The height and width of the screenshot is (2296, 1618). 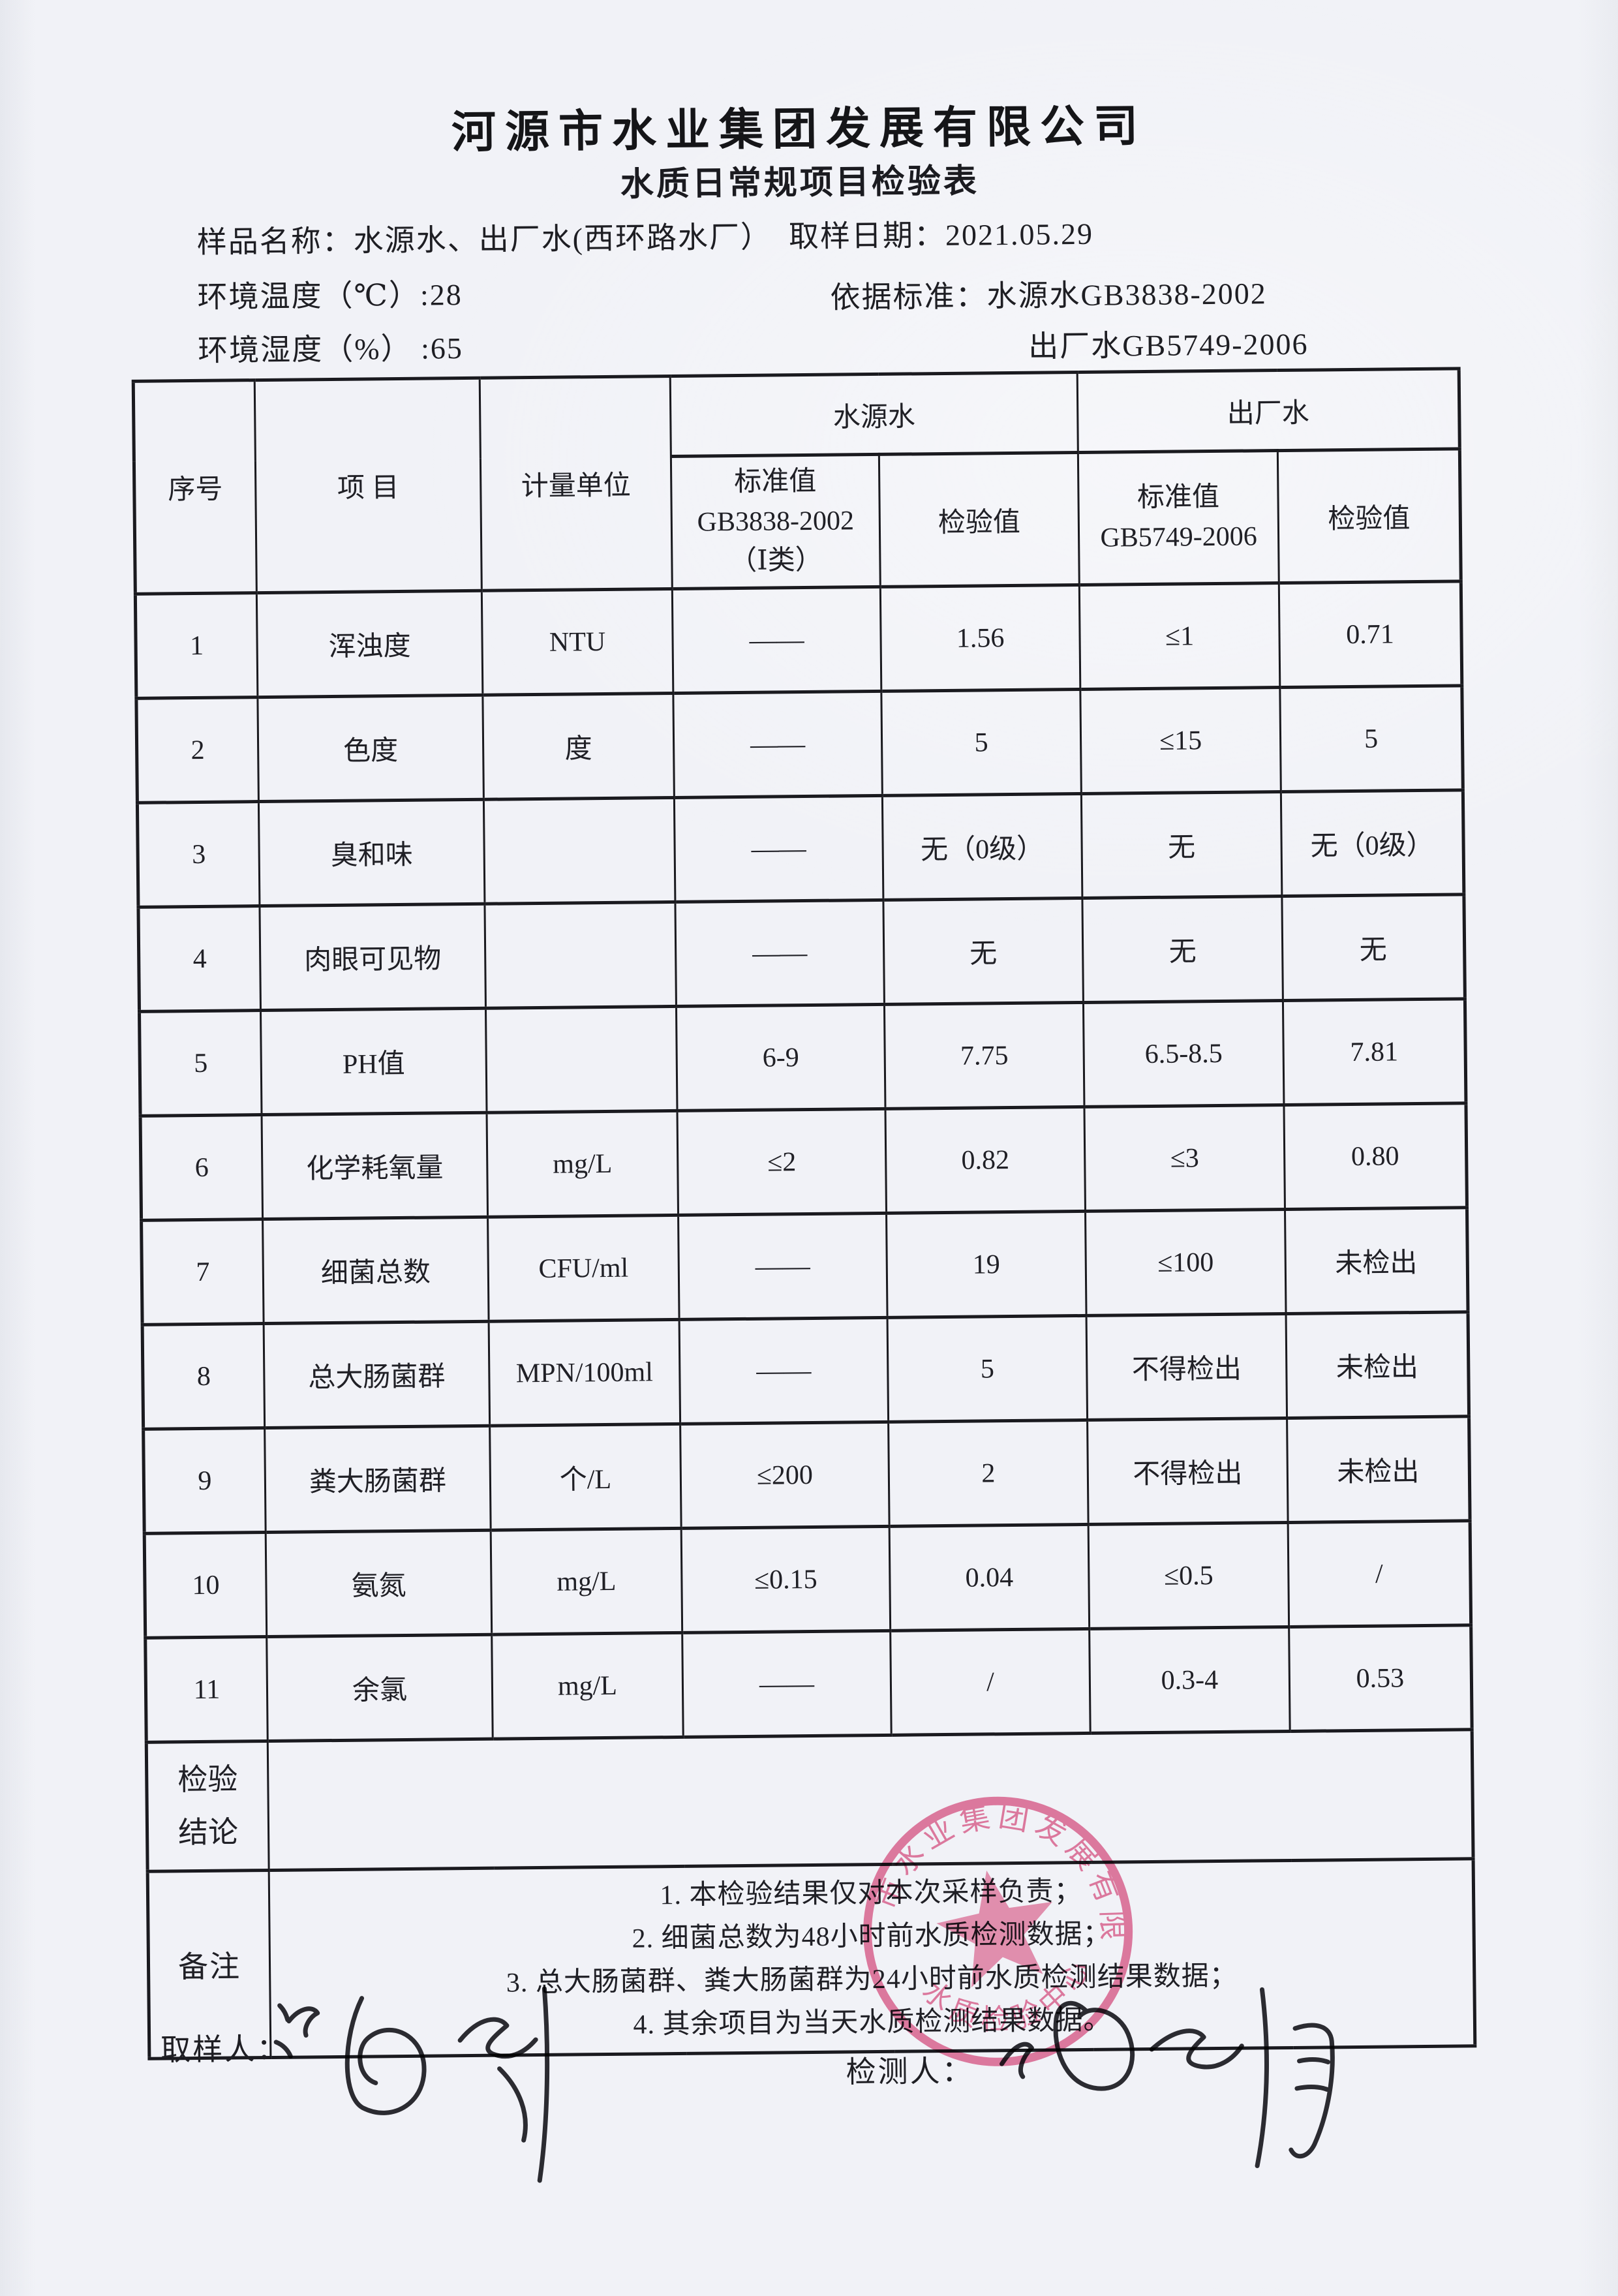 I want to click on table-row: 1 浑浊度 NTU —— 1.56 ≤1 0.71, so click(x=798, y=640).